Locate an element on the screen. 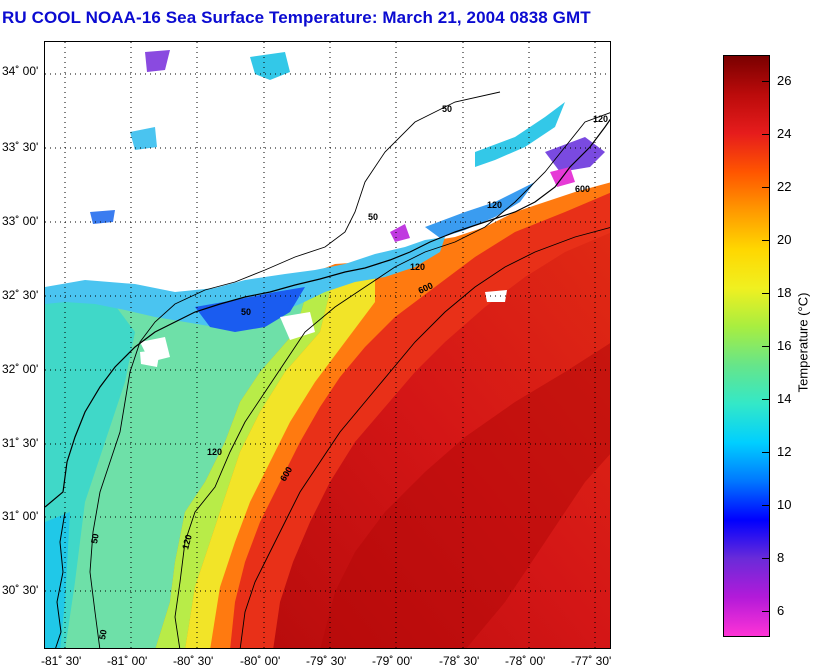 The height and width of the screenshot is (672, 816). nearshore-coldest-water is located at coordinates (57, 580).